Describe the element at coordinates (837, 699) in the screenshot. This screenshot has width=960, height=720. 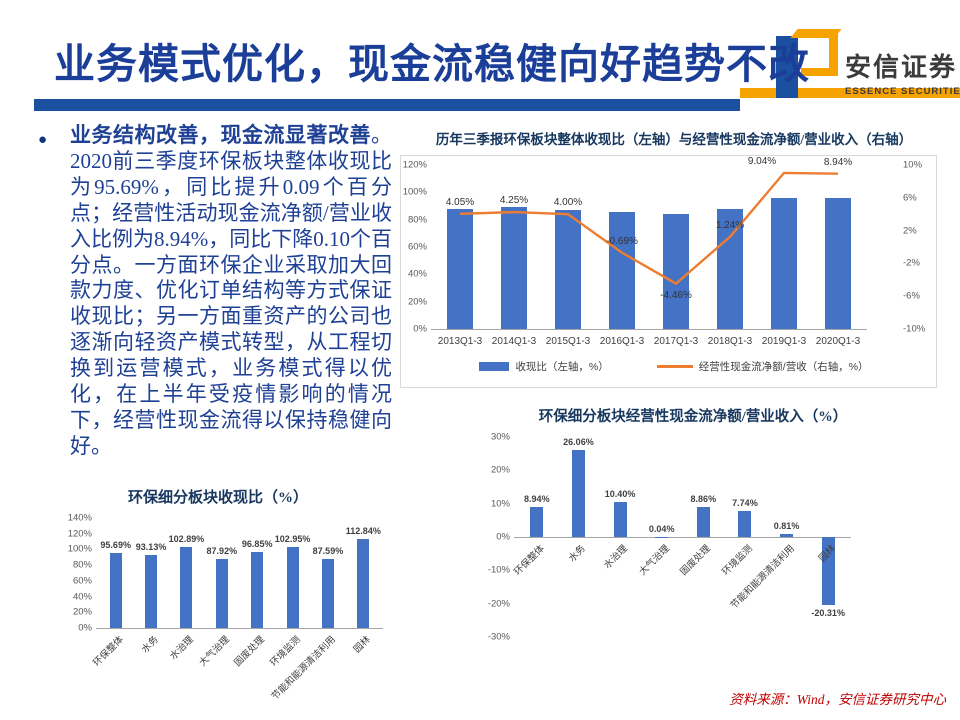
I see `data-source: 资料来源：Wind，安信证券研究中心` at that location.